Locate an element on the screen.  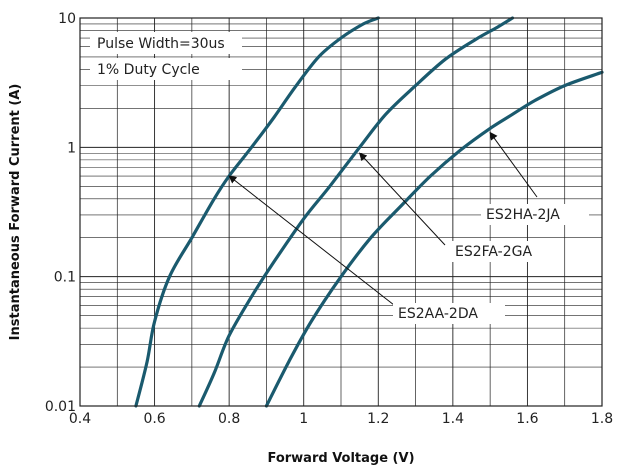
condition-text: 1% Duty Cycle is located at coordinates (148, 70).